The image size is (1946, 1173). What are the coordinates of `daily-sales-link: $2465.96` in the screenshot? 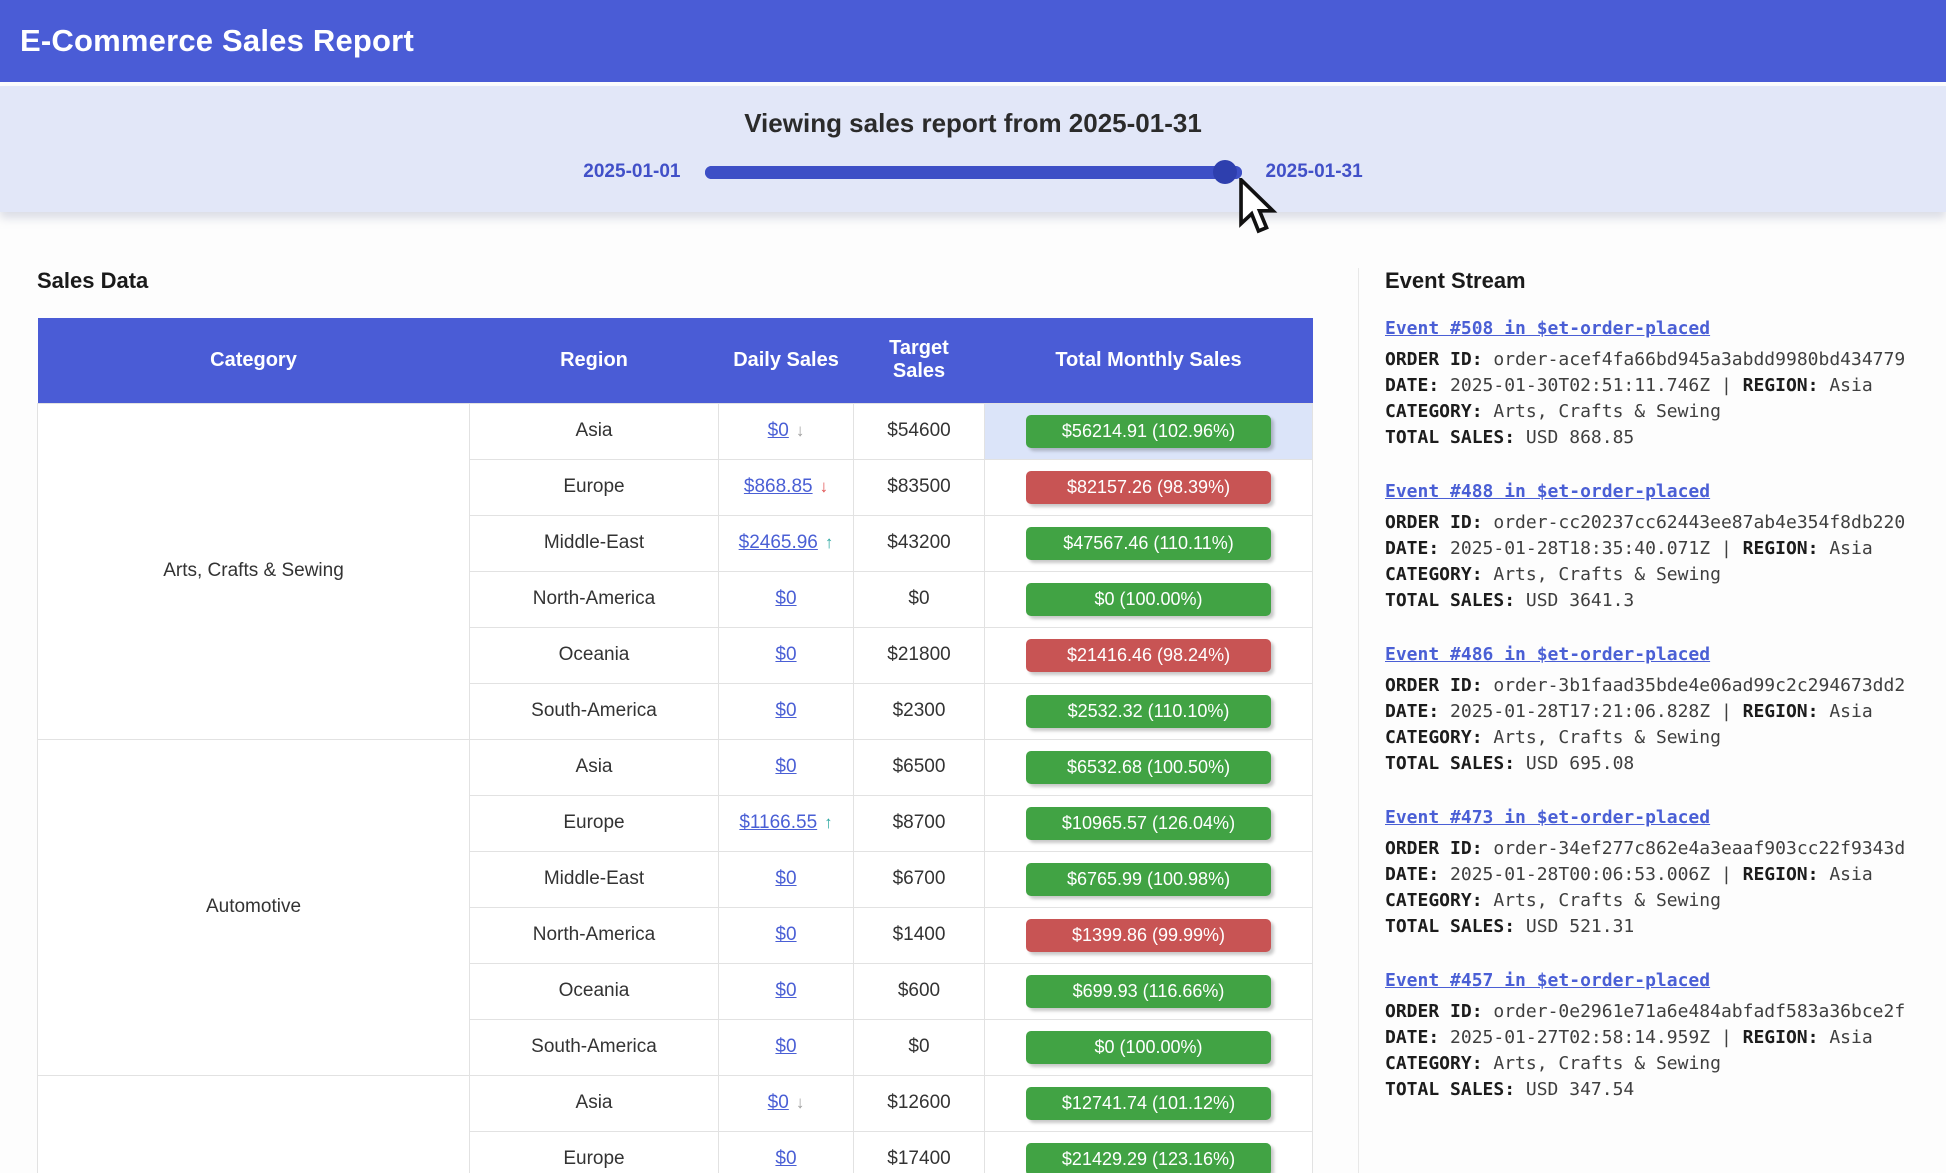 It's located at (778, 542).